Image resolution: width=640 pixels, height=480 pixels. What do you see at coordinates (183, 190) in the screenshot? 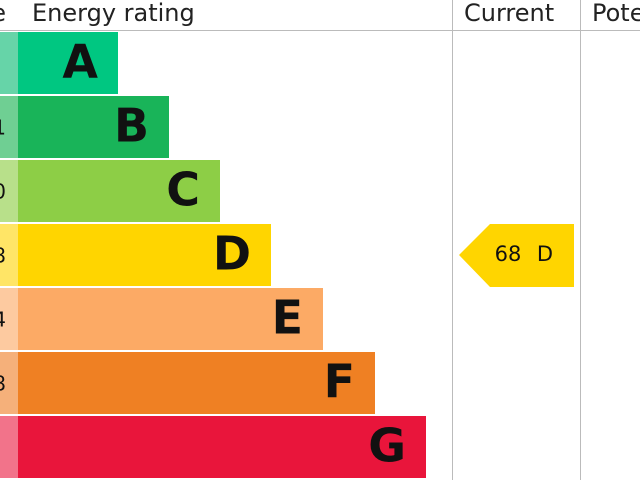
I see `band-letter: C` at bounding box center [183, 190].